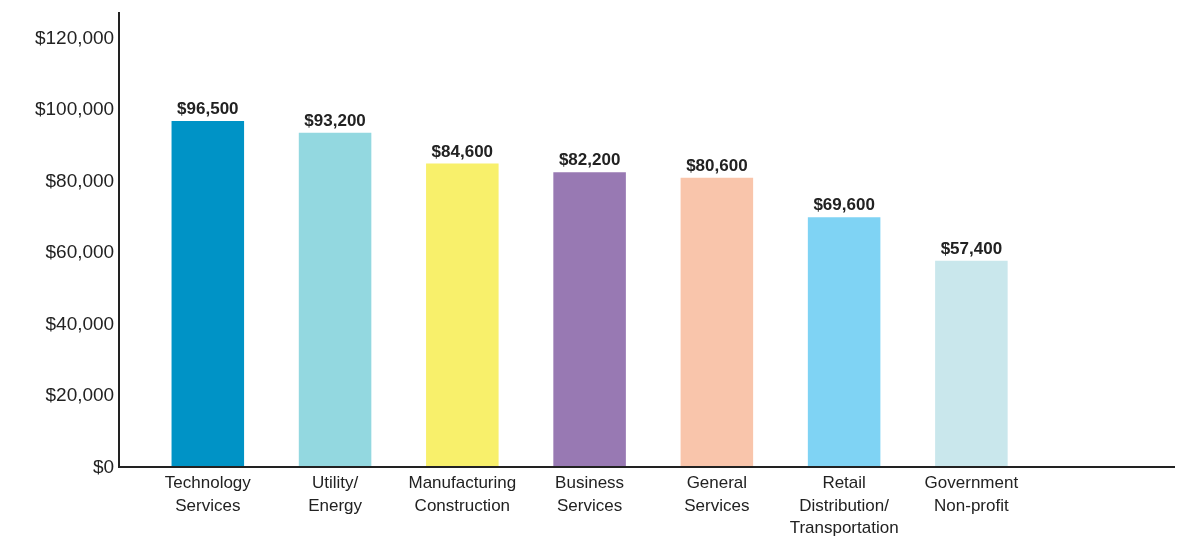  I want to click on x-tick-label: Retail Distribution/ Transportation, so click(844, 505).